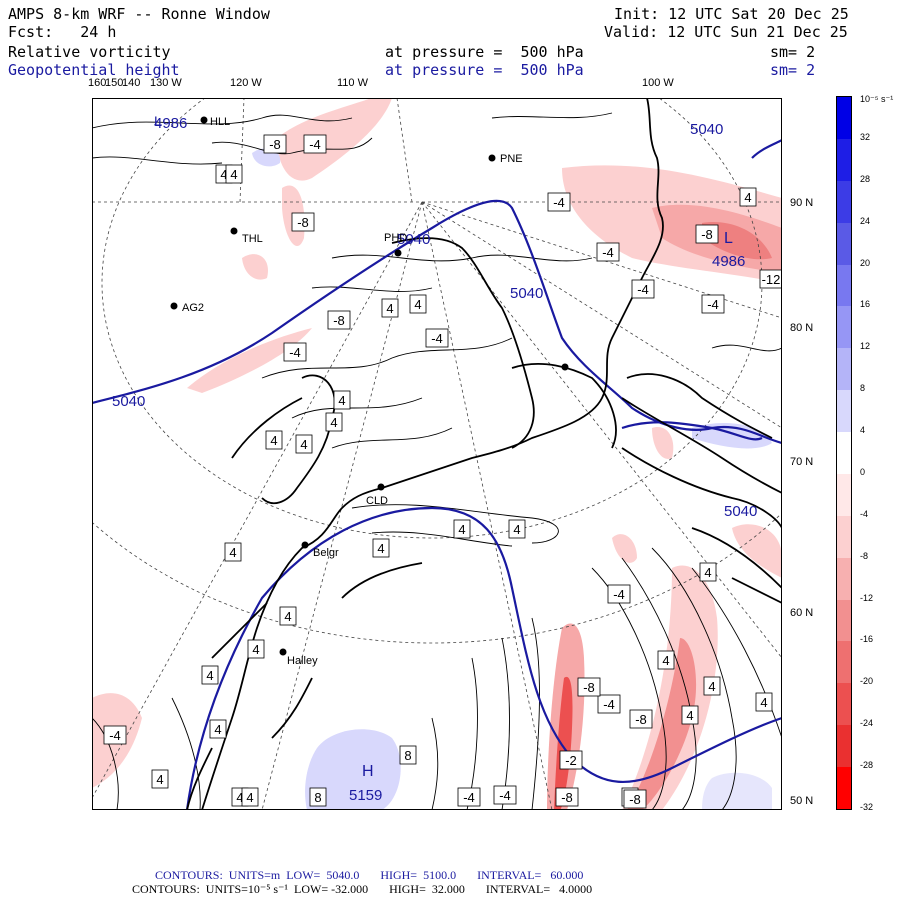  Describe the element at coordinates (793, 70) in the screenshot. I see `field2-smoothing: sm= 2` at that location.